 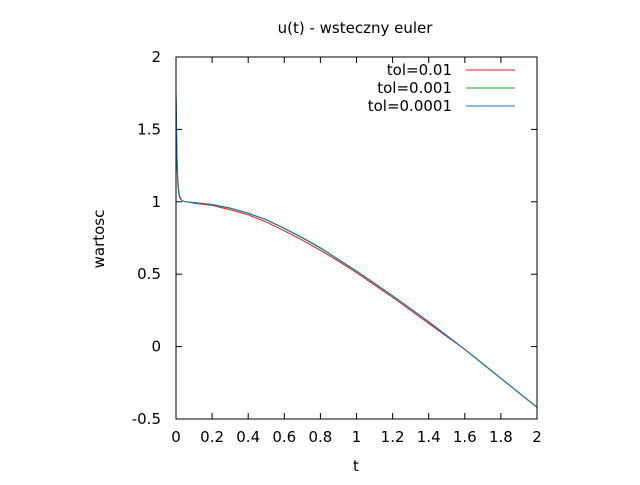 I want to click on legend-label-3: tol=0.0001, so click(x=410, y=106).